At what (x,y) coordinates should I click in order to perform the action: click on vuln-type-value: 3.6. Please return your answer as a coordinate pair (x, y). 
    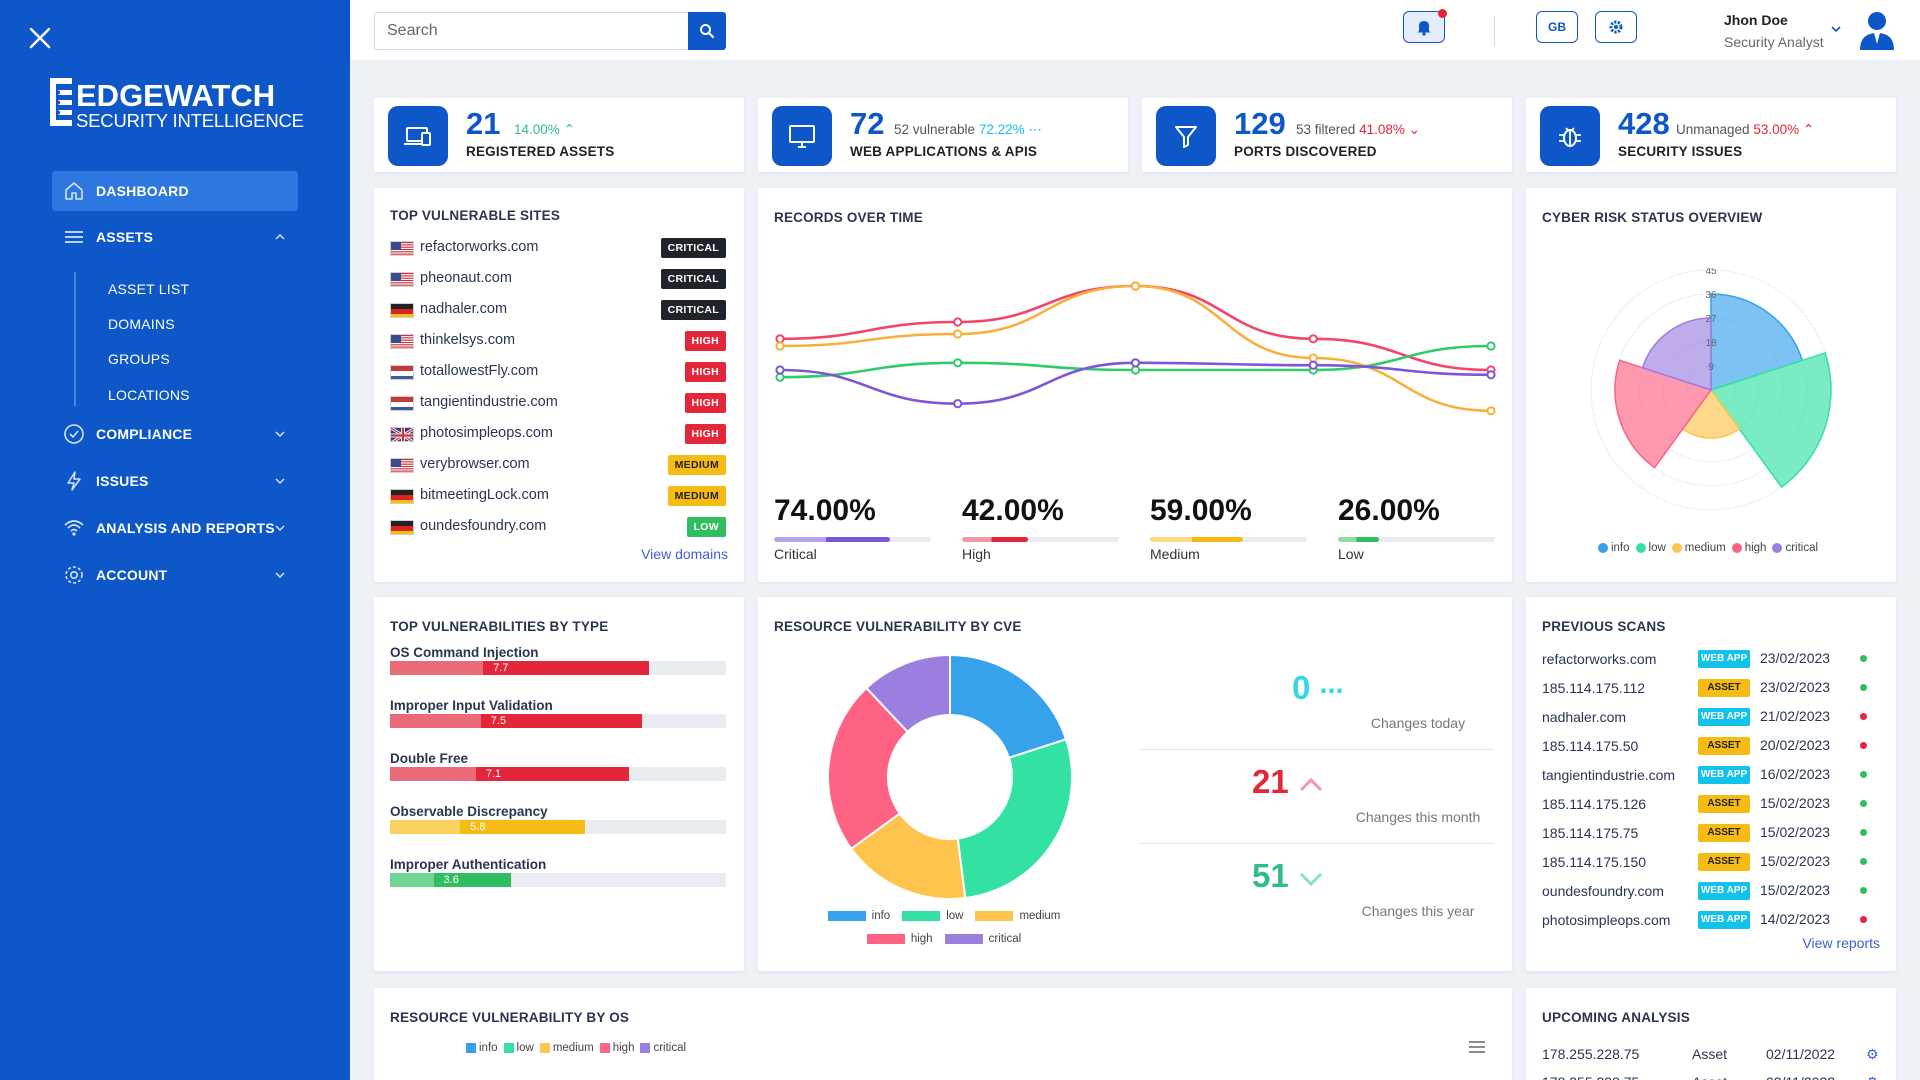
    Looking at the image, I should click on (451, 880).